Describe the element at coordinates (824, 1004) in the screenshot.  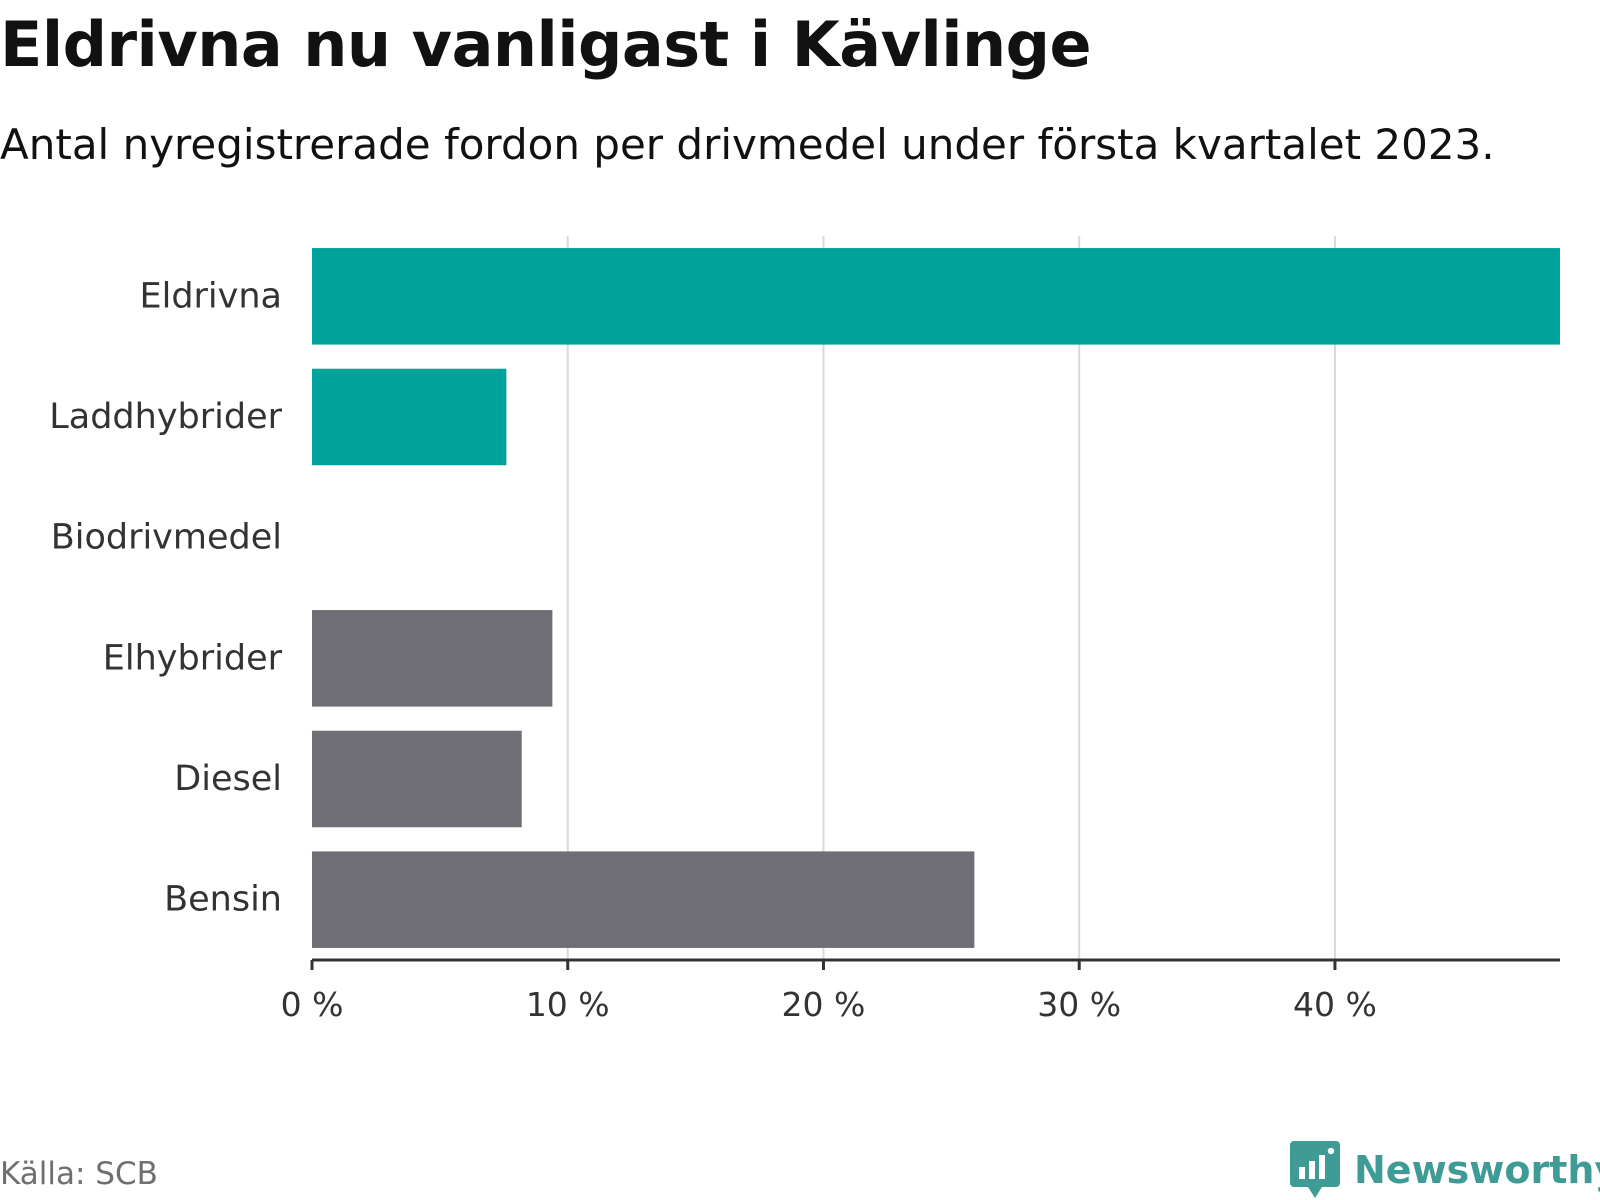
I see `x-tick-label: 20 %` at that location.